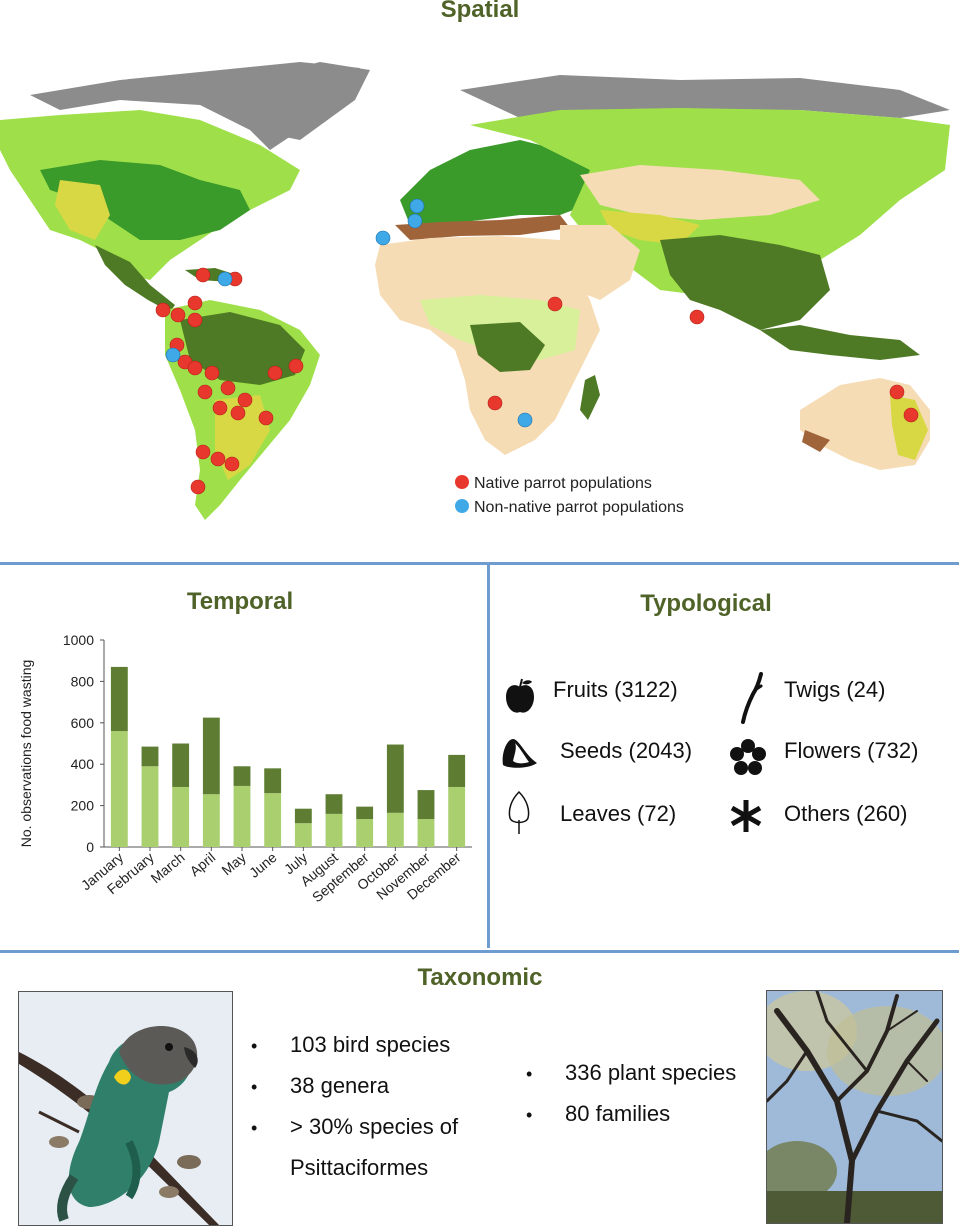 This screenshot has width=959, height=1228. I want to click on greenland, so click(310, 101).